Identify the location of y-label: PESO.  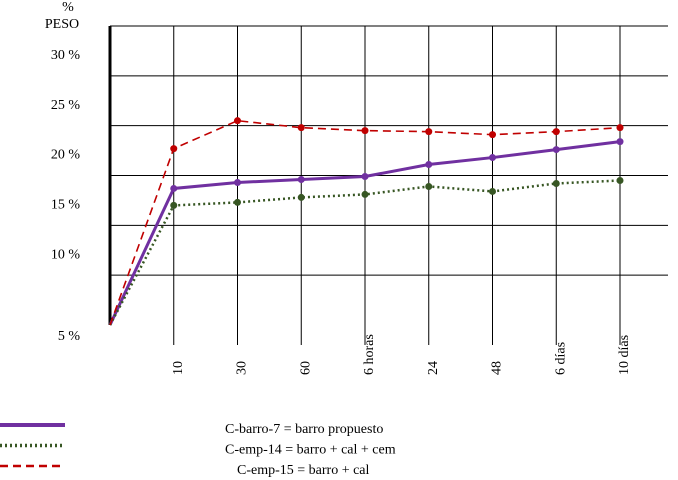
(62, 24).